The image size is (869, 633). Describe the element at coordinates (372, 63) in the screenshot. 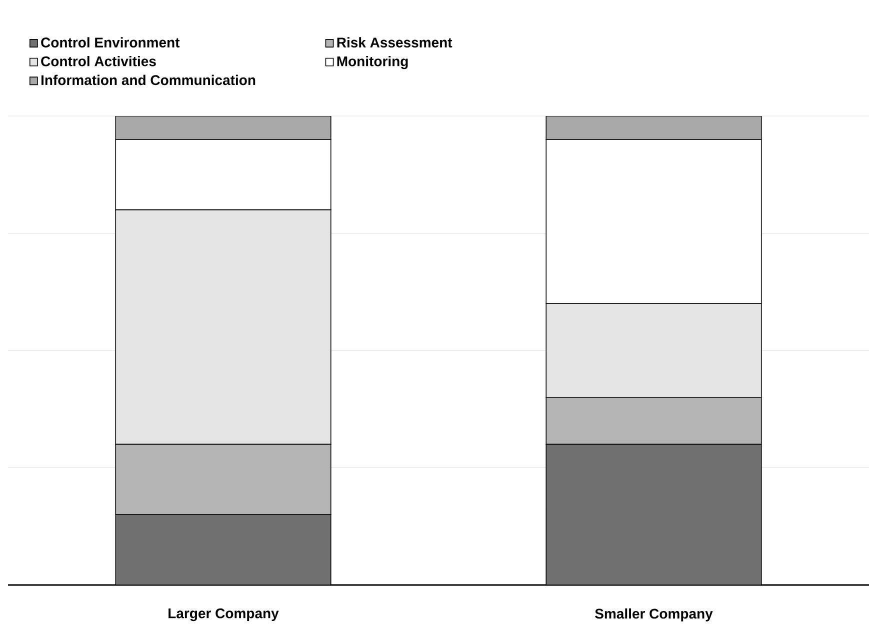

I see `legend-label: Monitoring` at that location.